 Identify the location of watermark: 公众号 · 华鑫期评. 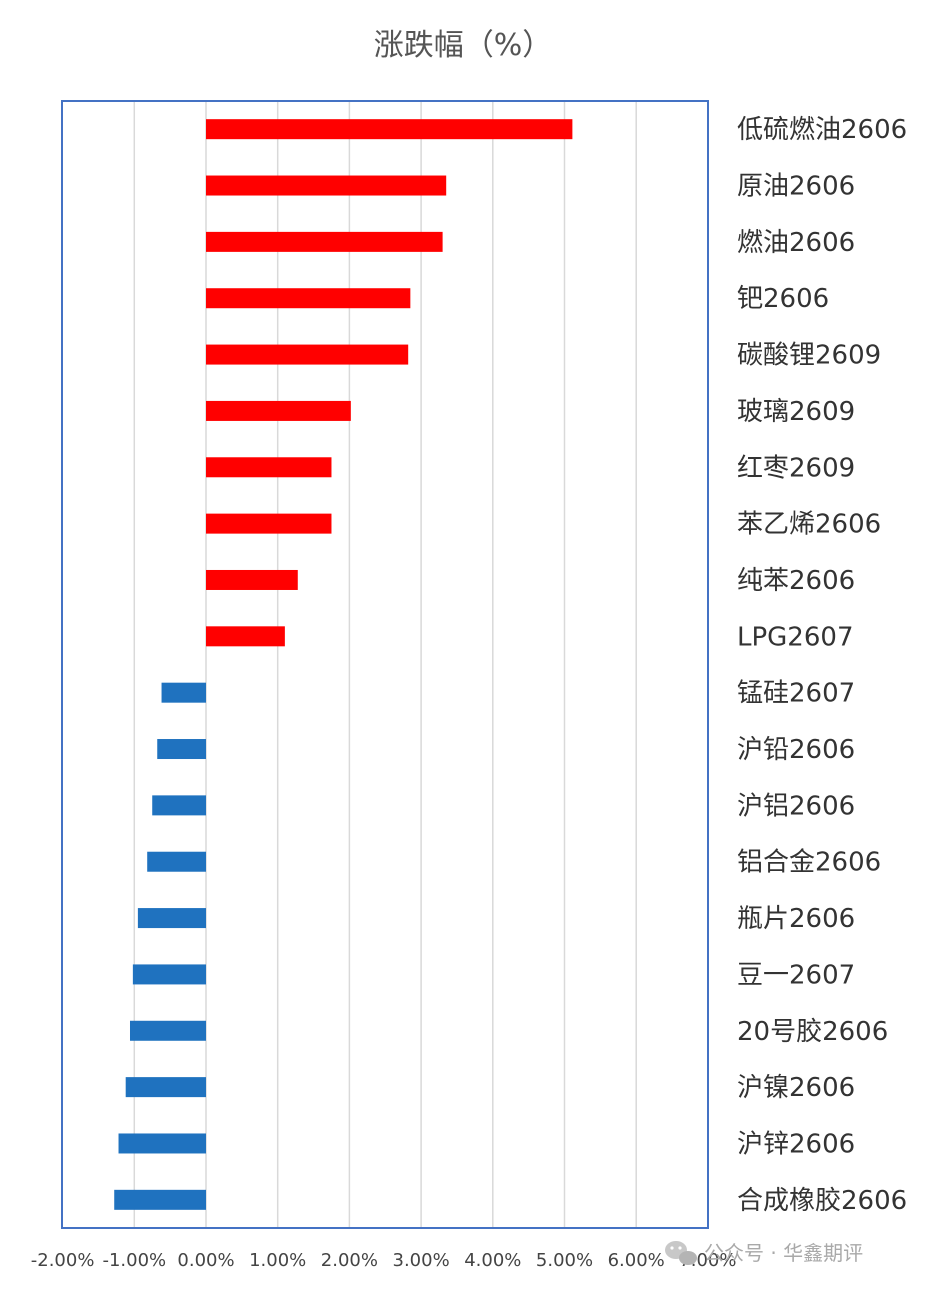
(764, 1253).